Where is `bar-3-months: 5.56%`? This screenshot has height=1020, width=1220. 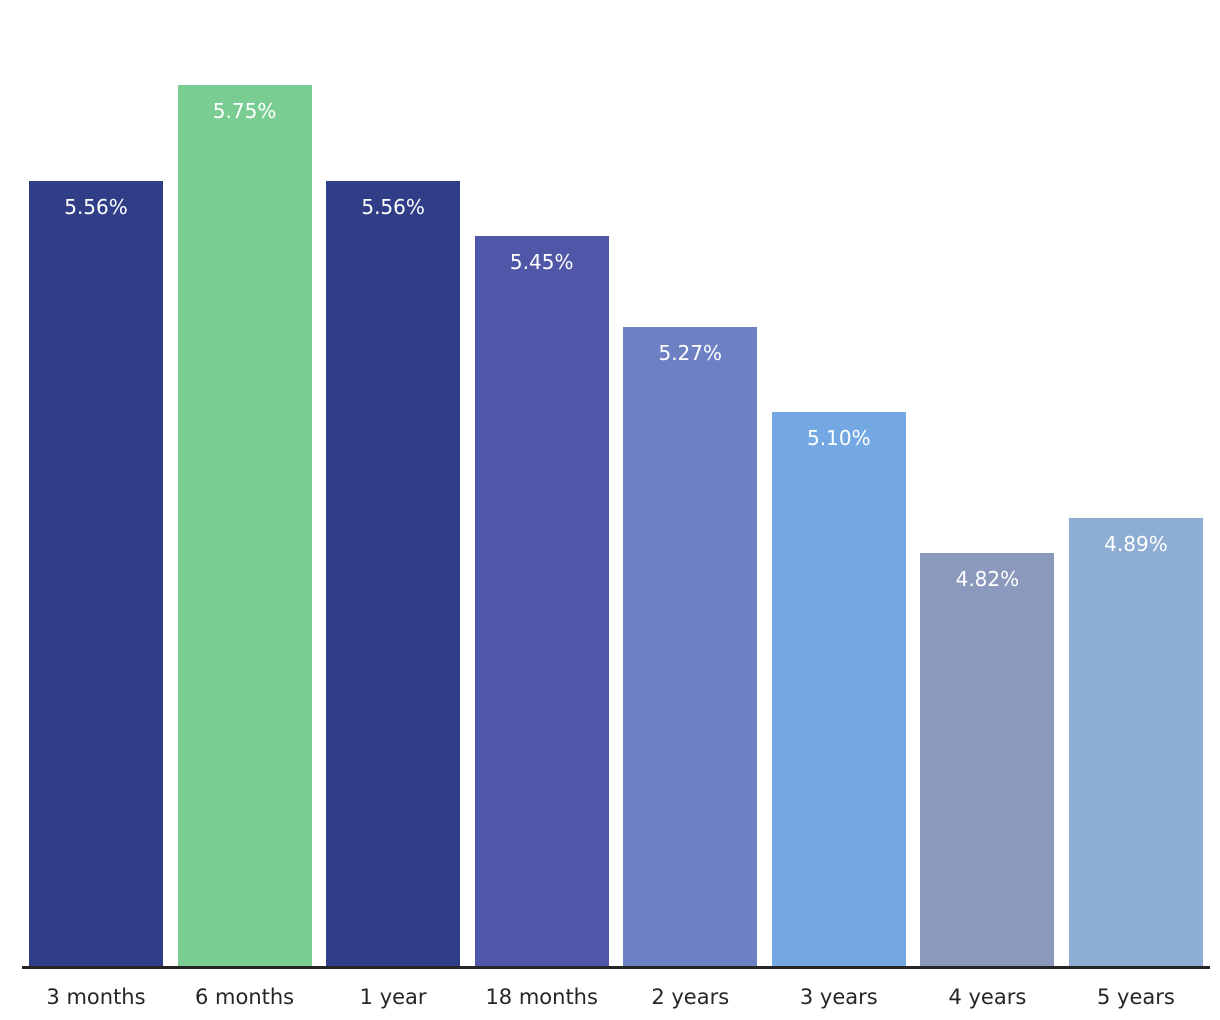
bar-3-months: 5.56% is located at coordinates (96, 573).